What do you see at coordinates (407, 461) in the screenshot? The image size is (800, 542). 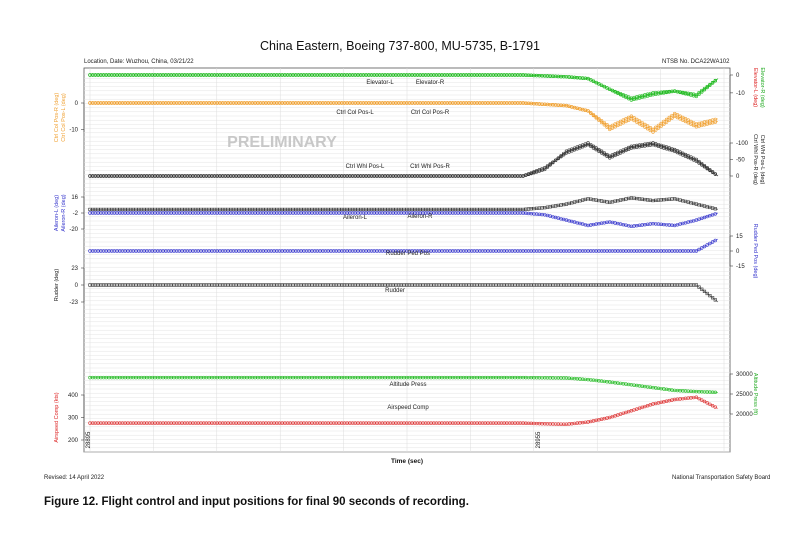 I see `x-axis-title: Time (sec)` at bounding box center [407, 461].